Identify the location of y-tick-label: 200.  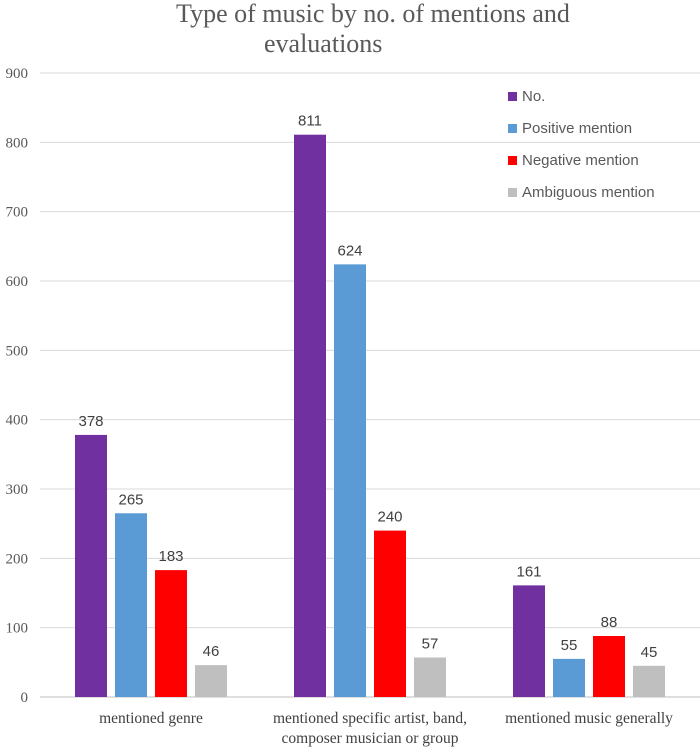
(17, 559).